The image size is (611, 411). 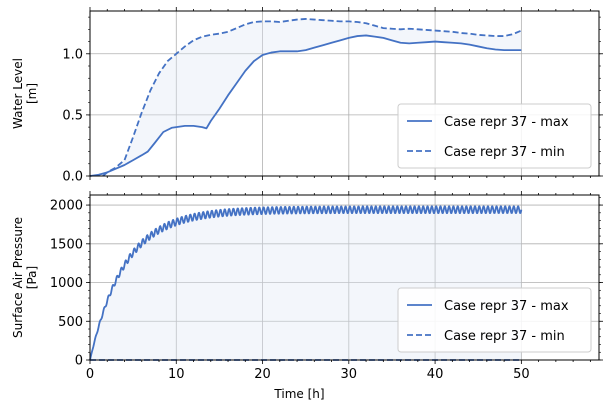 I want to click on x-tick-label: 30, so click(x=349, y=374).